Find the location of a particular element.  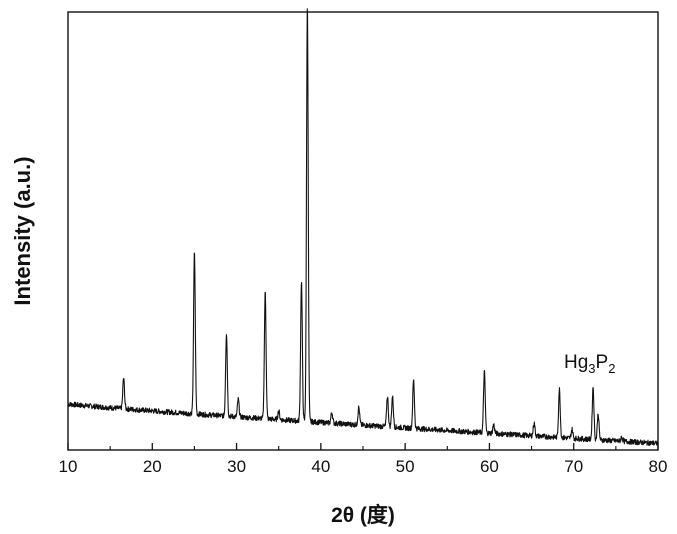

x-tick-label-70: 70 is located at coordinates (573, 466).